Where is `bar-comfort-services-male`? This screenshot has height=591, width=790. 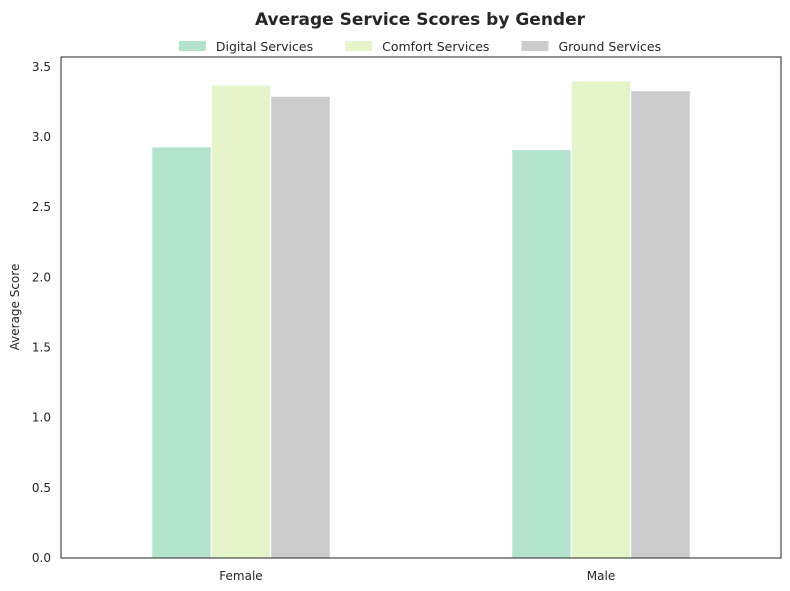 bar-comfort-services-male is located at coordinates (601, 319).